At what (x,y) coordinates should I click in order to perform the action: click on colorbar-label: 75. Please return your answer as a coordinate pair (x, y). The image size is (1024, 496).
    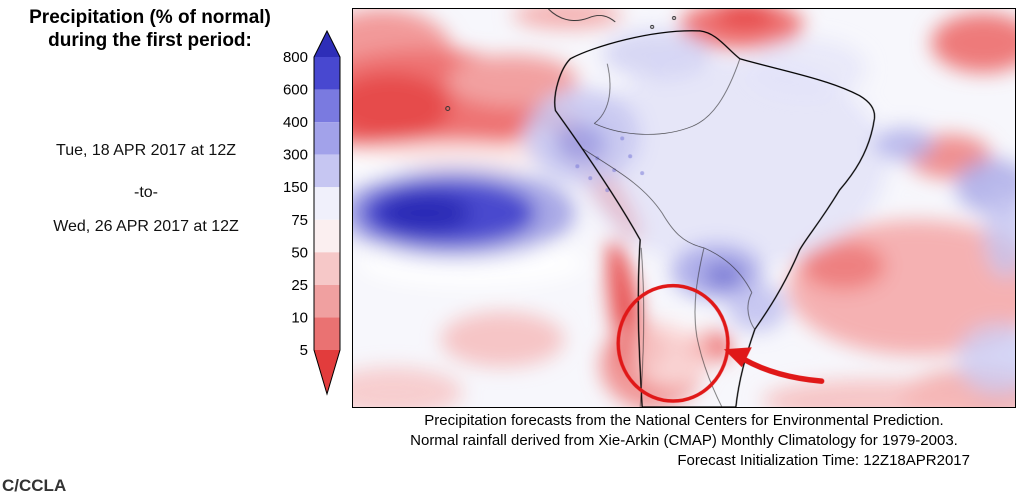
    Looking at the image, I should click on (299, 220).